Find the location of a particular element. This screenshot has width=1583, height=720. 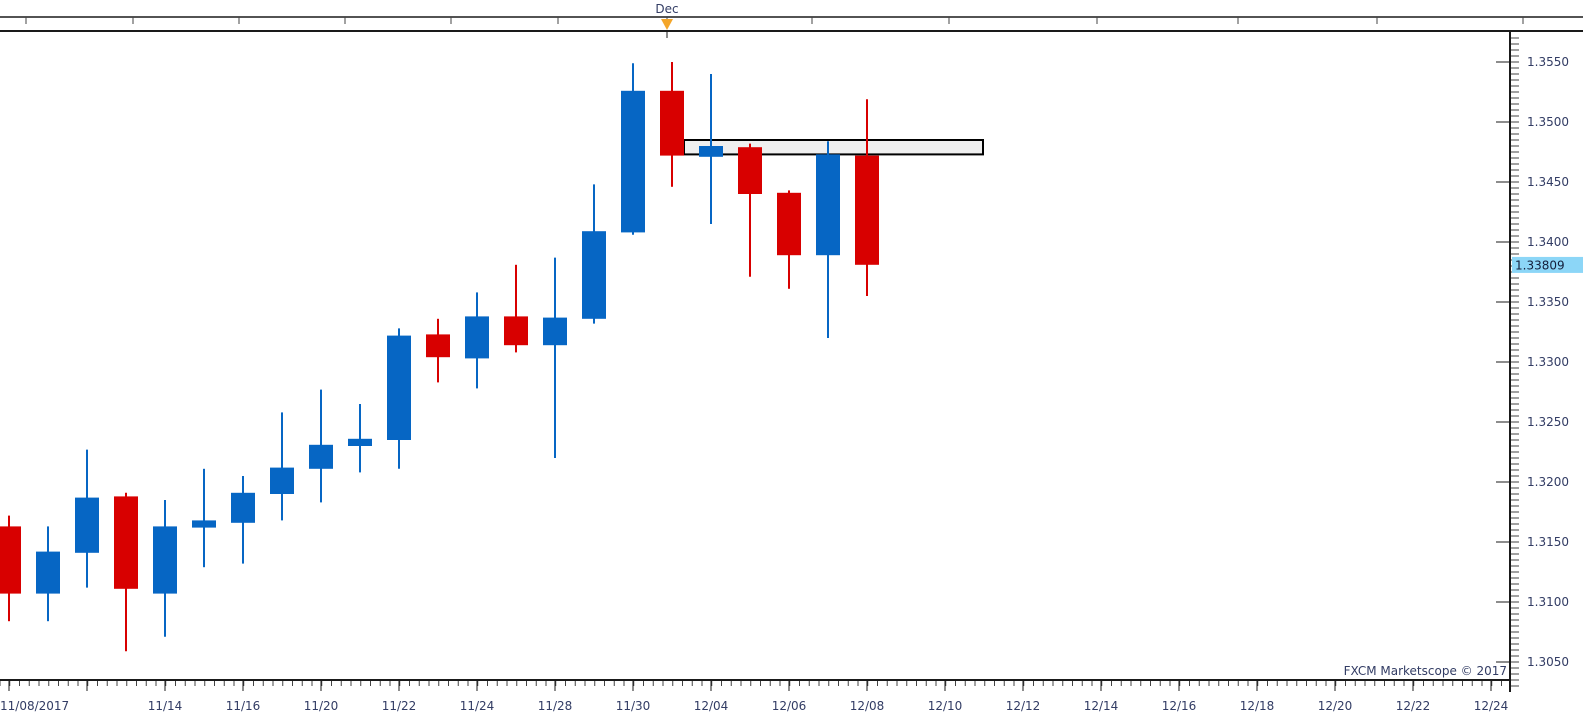

price-axis-label: 1.3400 is located at coordinates (1548, 242).